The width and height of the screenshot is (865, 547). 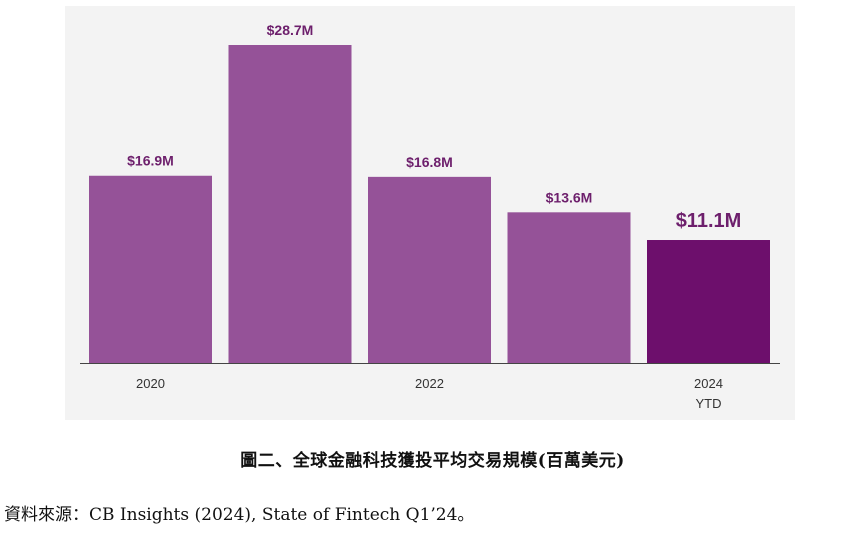 What do you see at coordinates (569, 197) in the screenshot?
I see `value-label: $13.6M` at bounding box center [569, 197].